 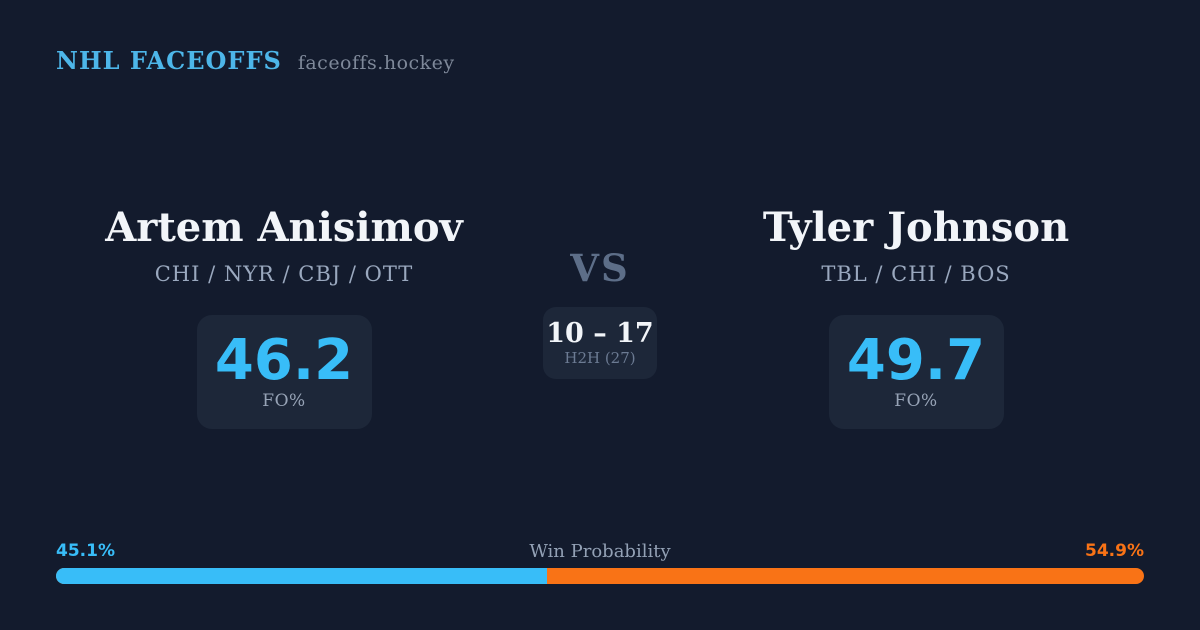 I want to click on player-left-teams: CHI / NYR / CBJ / OTT, so click(x=284, y=274).